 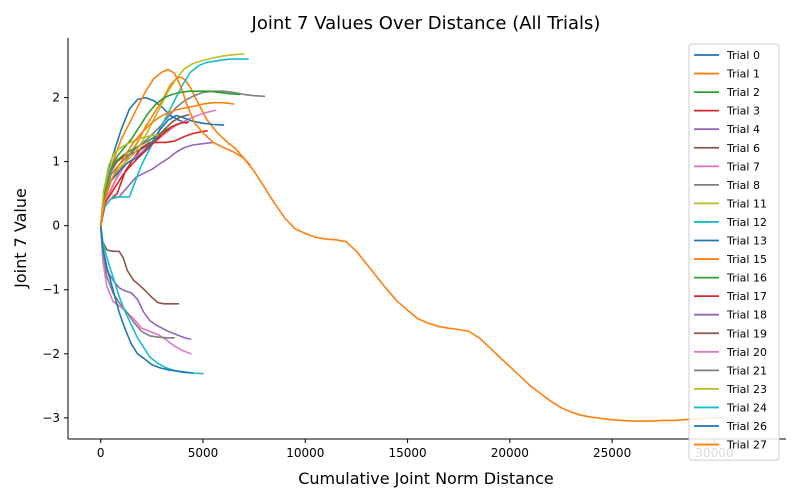 What do you see at coordinates (746, 278) in the screenshot?
I see `legend-label: Trial 16` at bounding box center [746, 278].